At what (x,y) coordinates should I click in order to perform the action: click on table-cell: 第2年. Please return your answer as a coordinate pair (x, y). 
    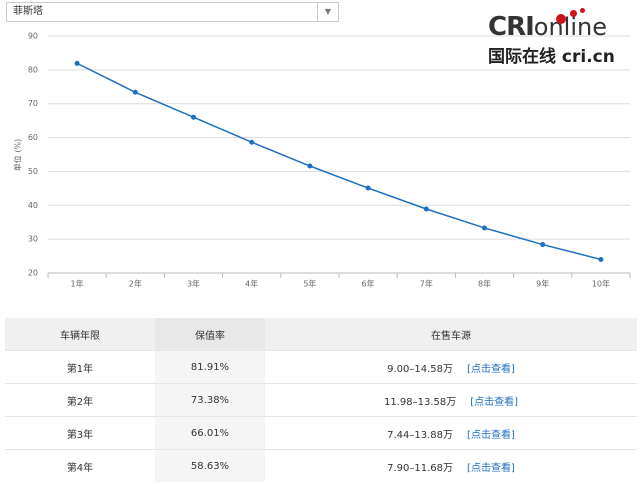
    Looking at the image, I should click on (80, 400).